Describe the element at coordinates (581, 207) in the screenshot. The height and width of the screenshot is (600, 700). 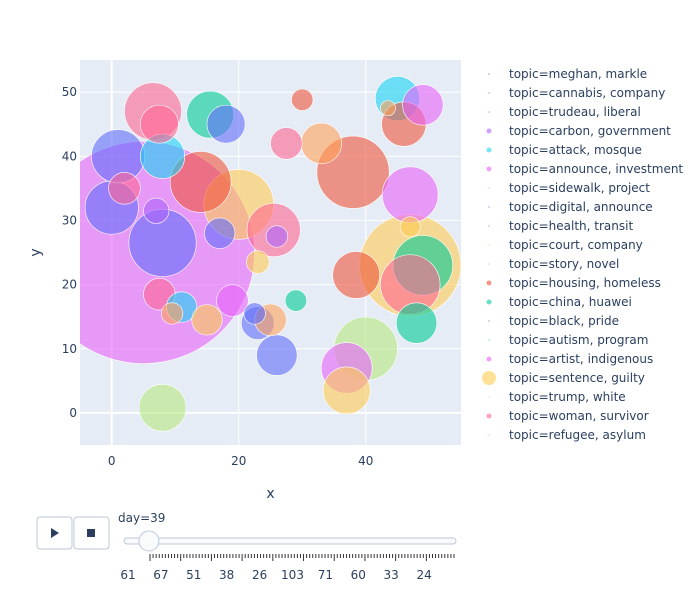
I see `legend-label: topic=digital, announce` at that location.